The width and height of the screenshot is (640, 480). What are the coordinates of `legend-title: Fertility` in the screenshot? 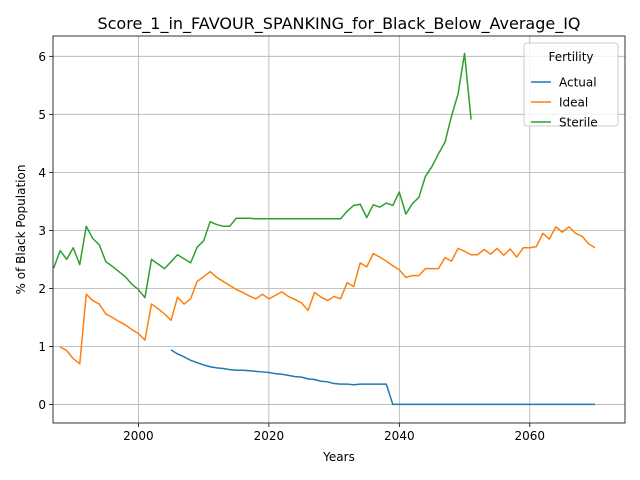 It's located at (570, 57).